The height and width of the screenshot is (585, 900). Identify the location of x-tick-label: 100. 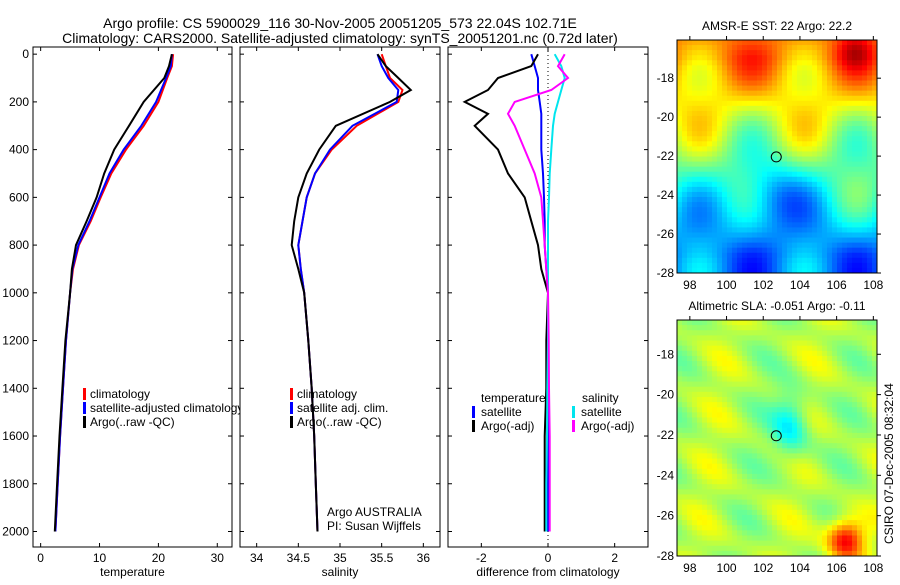
(727, 568).